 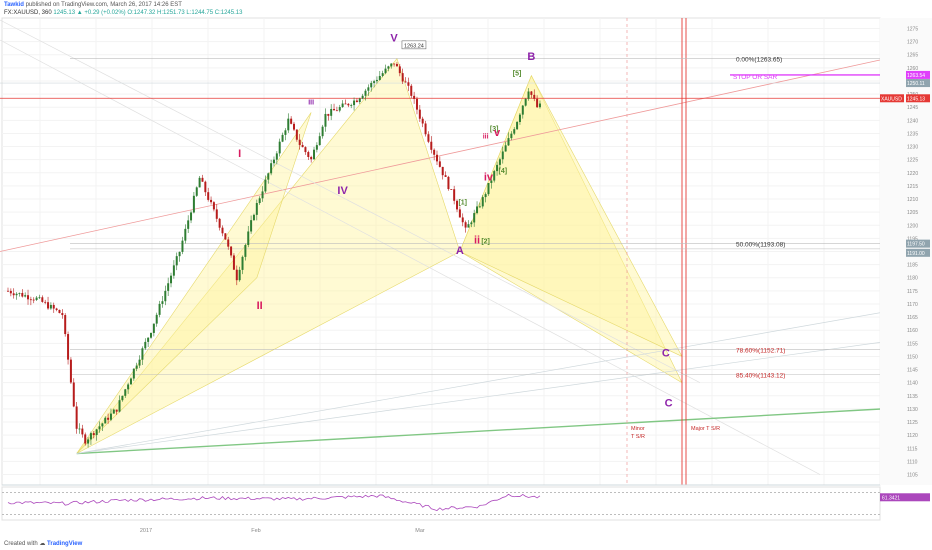 What do you see at coordinates (666, 353) in the screenshot?
I see `wave-label: C` at bounding box center [666, 353].